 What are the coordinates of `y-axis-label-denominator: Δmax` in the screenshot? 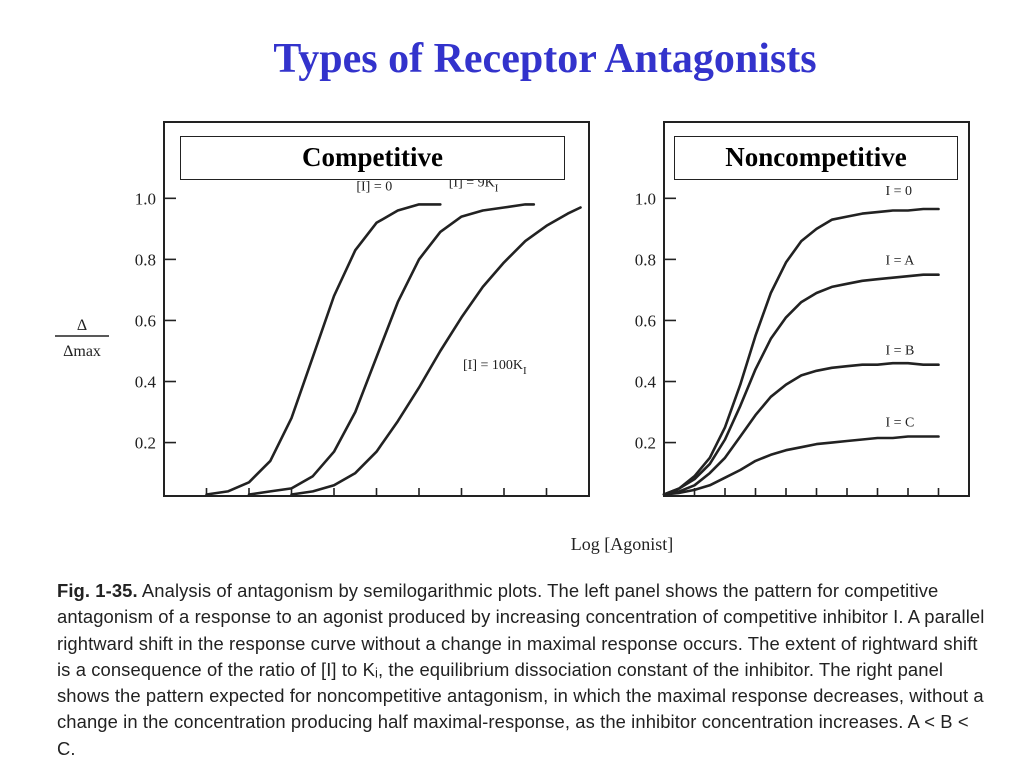 It's located at (82, 351).